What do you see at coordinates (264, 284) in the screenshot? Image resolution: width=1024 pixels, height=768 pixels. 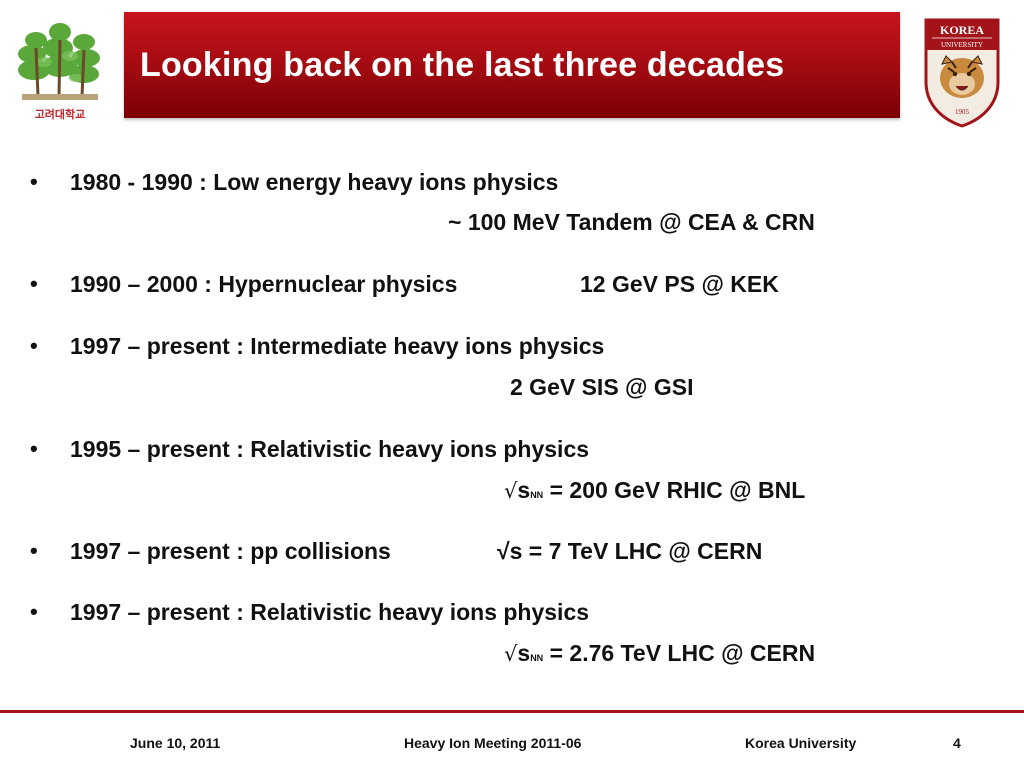 I see `list-item-main: 1990 – 2000 : Hypernuclear physics` at bounding box center [264, 284].